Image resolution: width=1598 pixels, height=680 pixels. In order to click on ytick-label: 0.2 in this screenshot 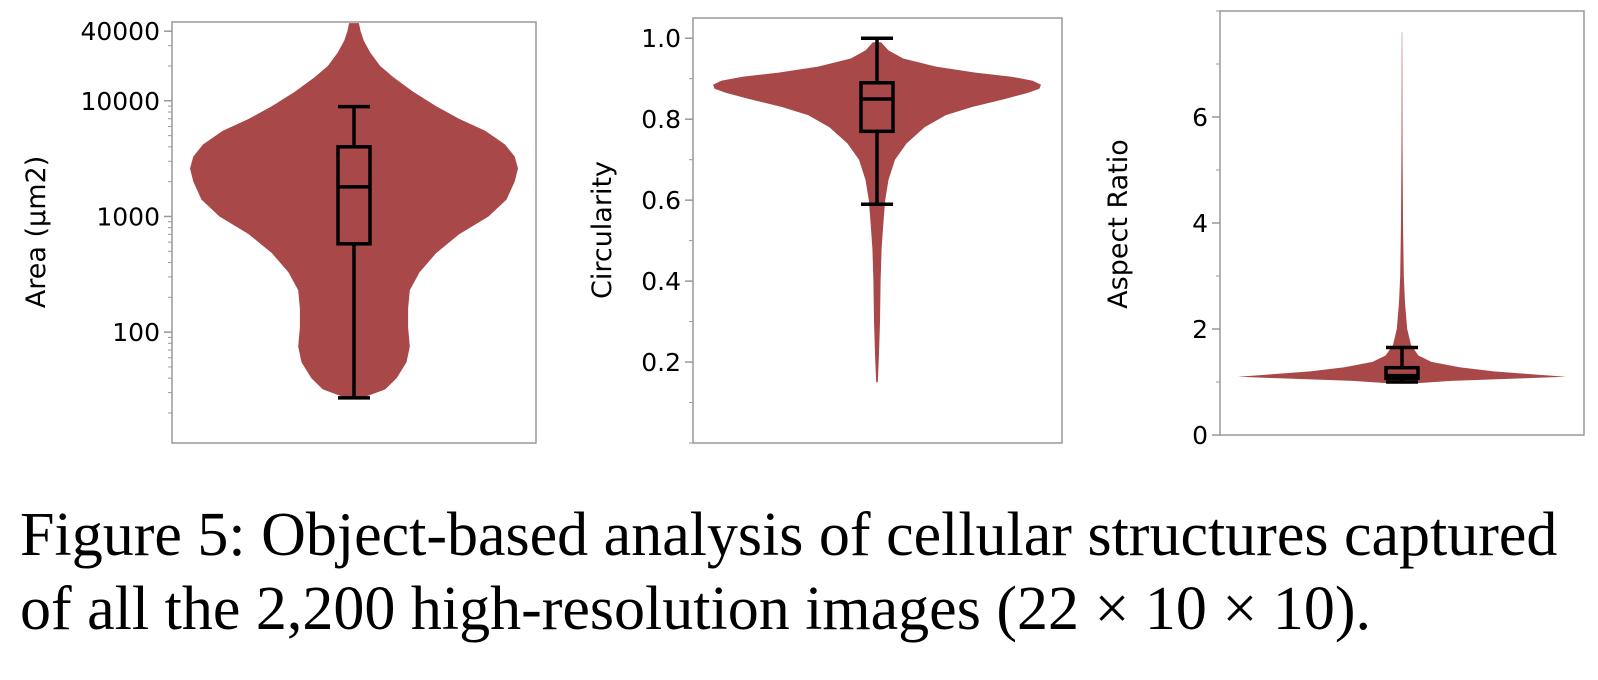, I will do `click(661, 362)`.